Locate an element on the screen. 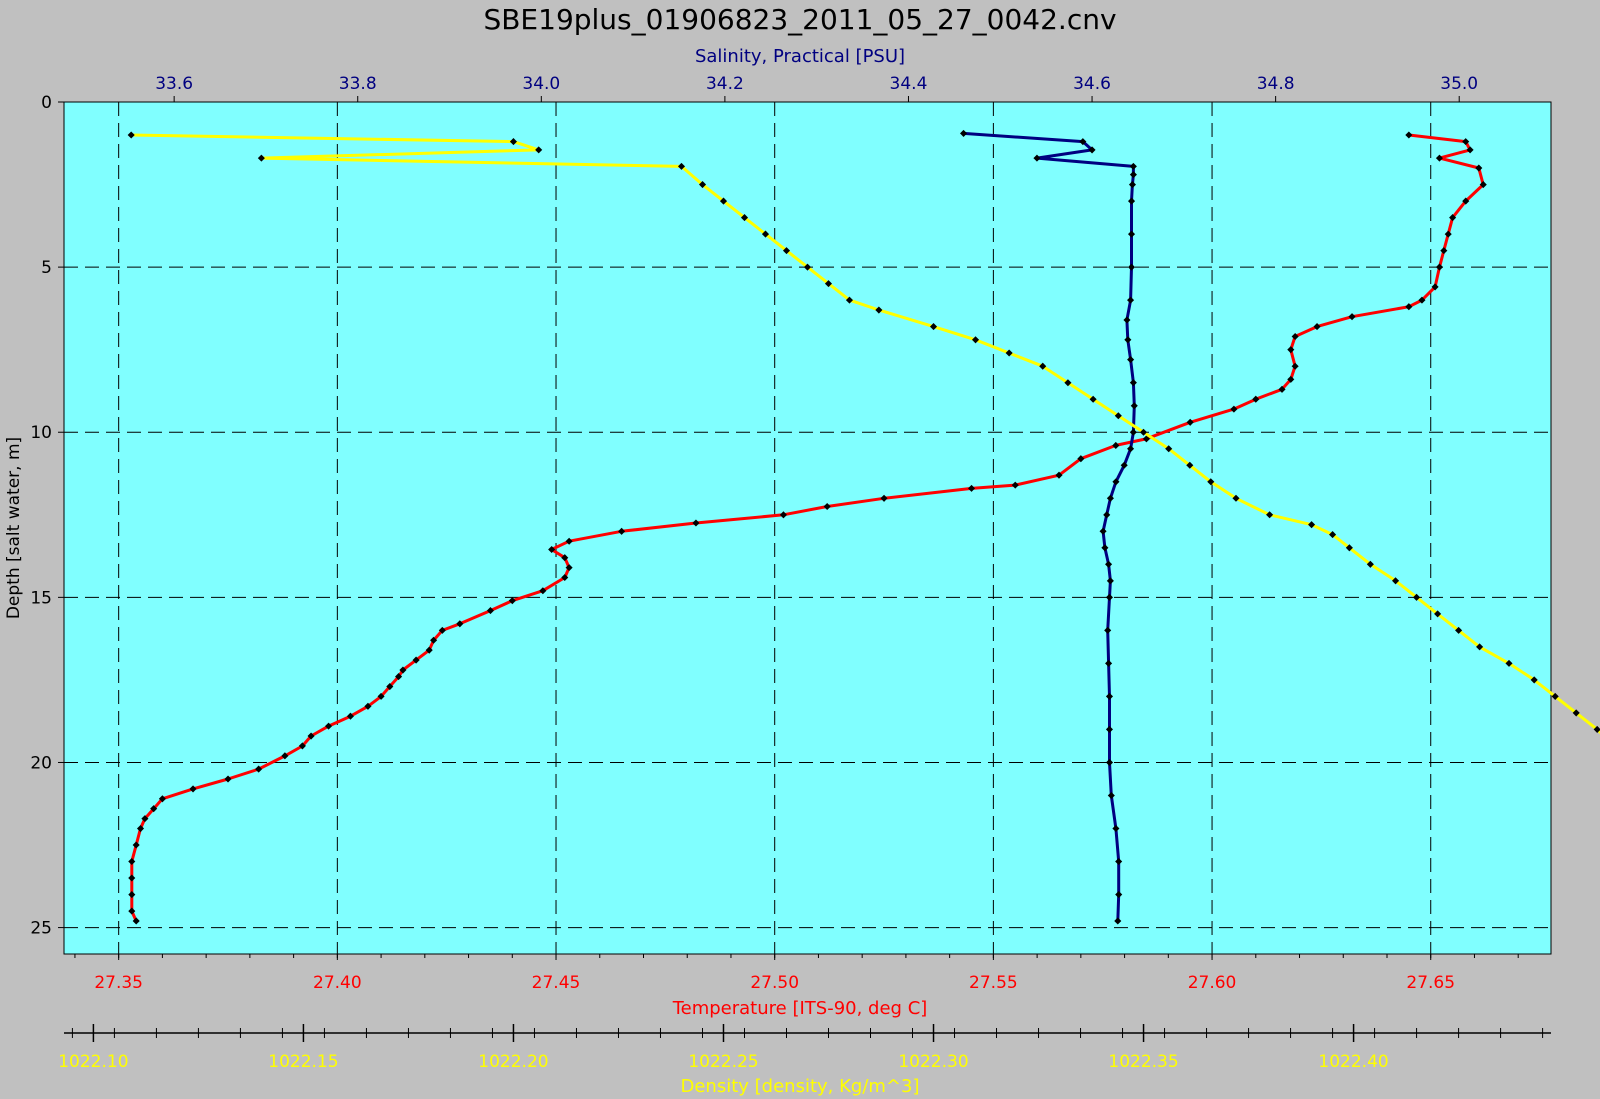  y-tick-label: 25 is located at coordinates (41, 929).